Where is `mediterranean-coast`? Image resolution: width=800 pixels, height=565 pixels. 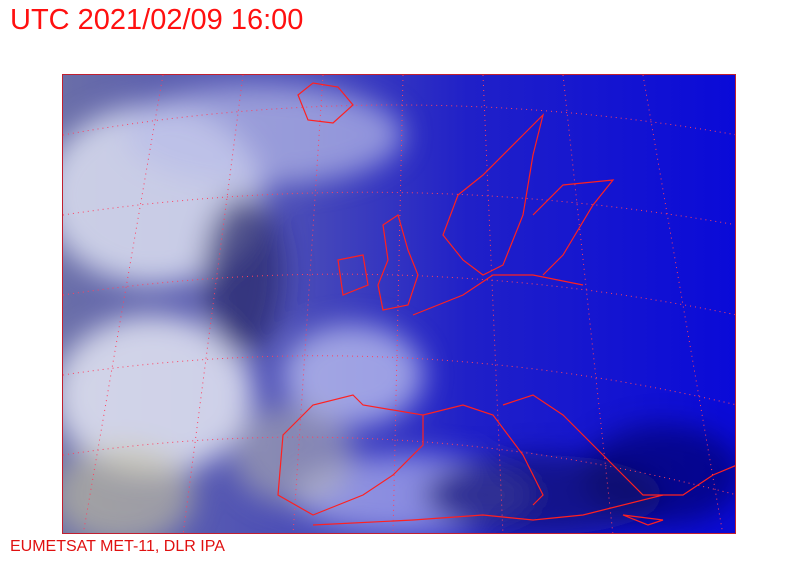 mediterranean-coast is located at coordinates (618, 445).